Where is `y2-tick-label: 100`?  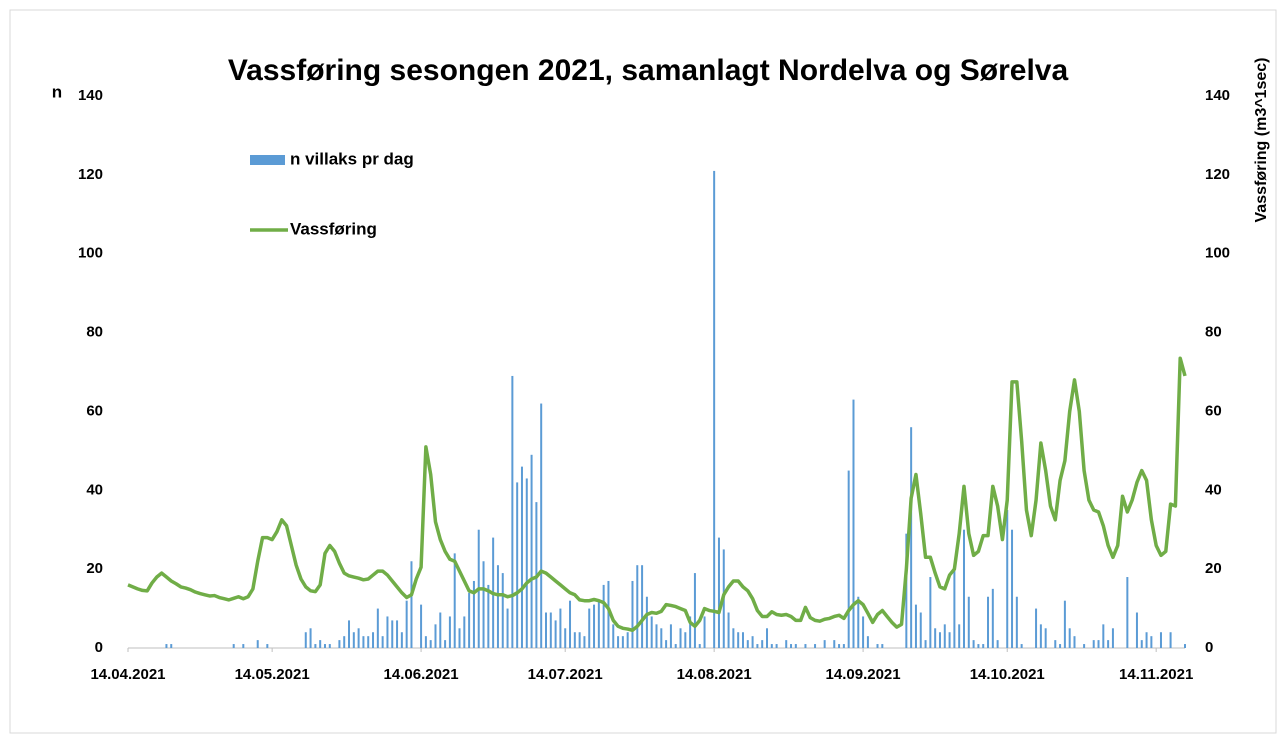 y2-tick-label: 100 is located at coordinates (1217, 253).